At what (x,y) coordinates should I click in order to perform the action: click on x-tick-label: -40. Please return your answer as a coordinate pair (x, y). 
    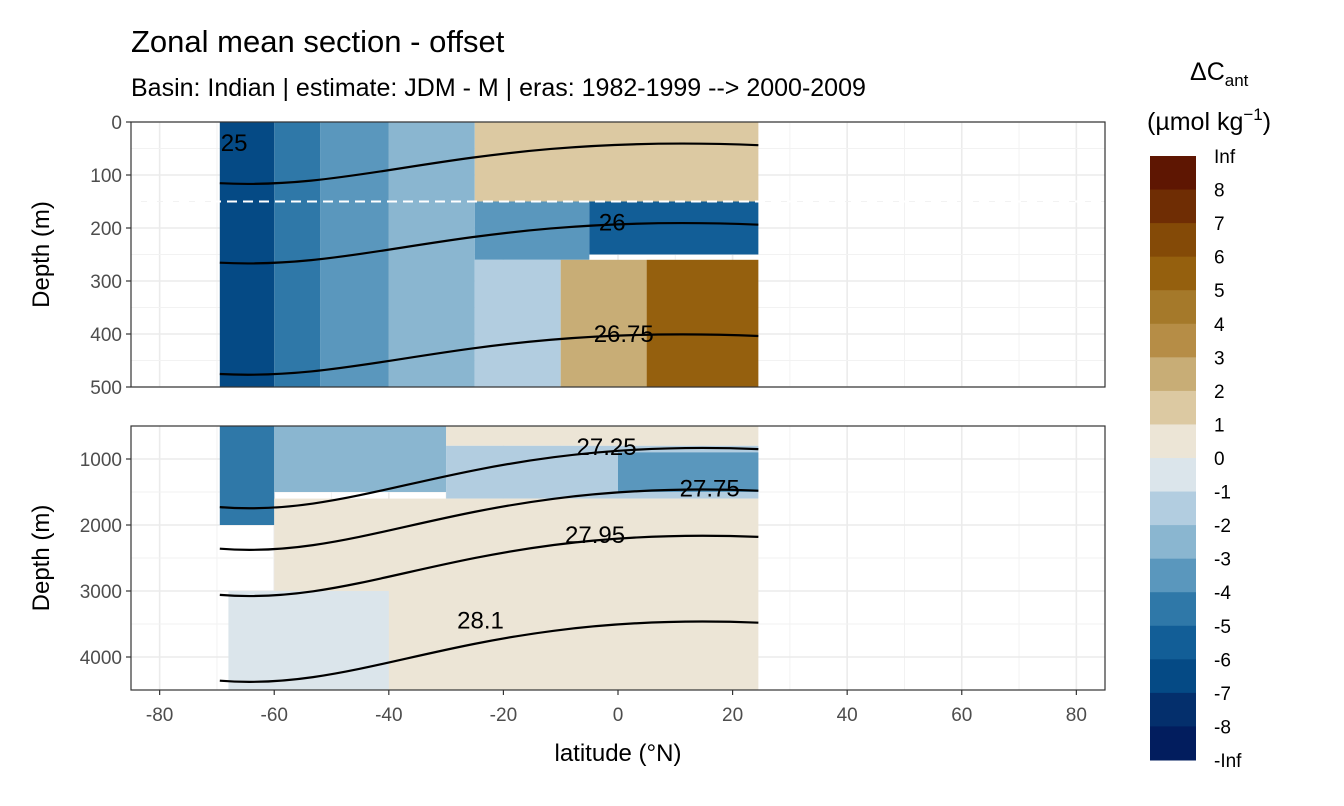
    Looking at the image, I should click on (388, 715).